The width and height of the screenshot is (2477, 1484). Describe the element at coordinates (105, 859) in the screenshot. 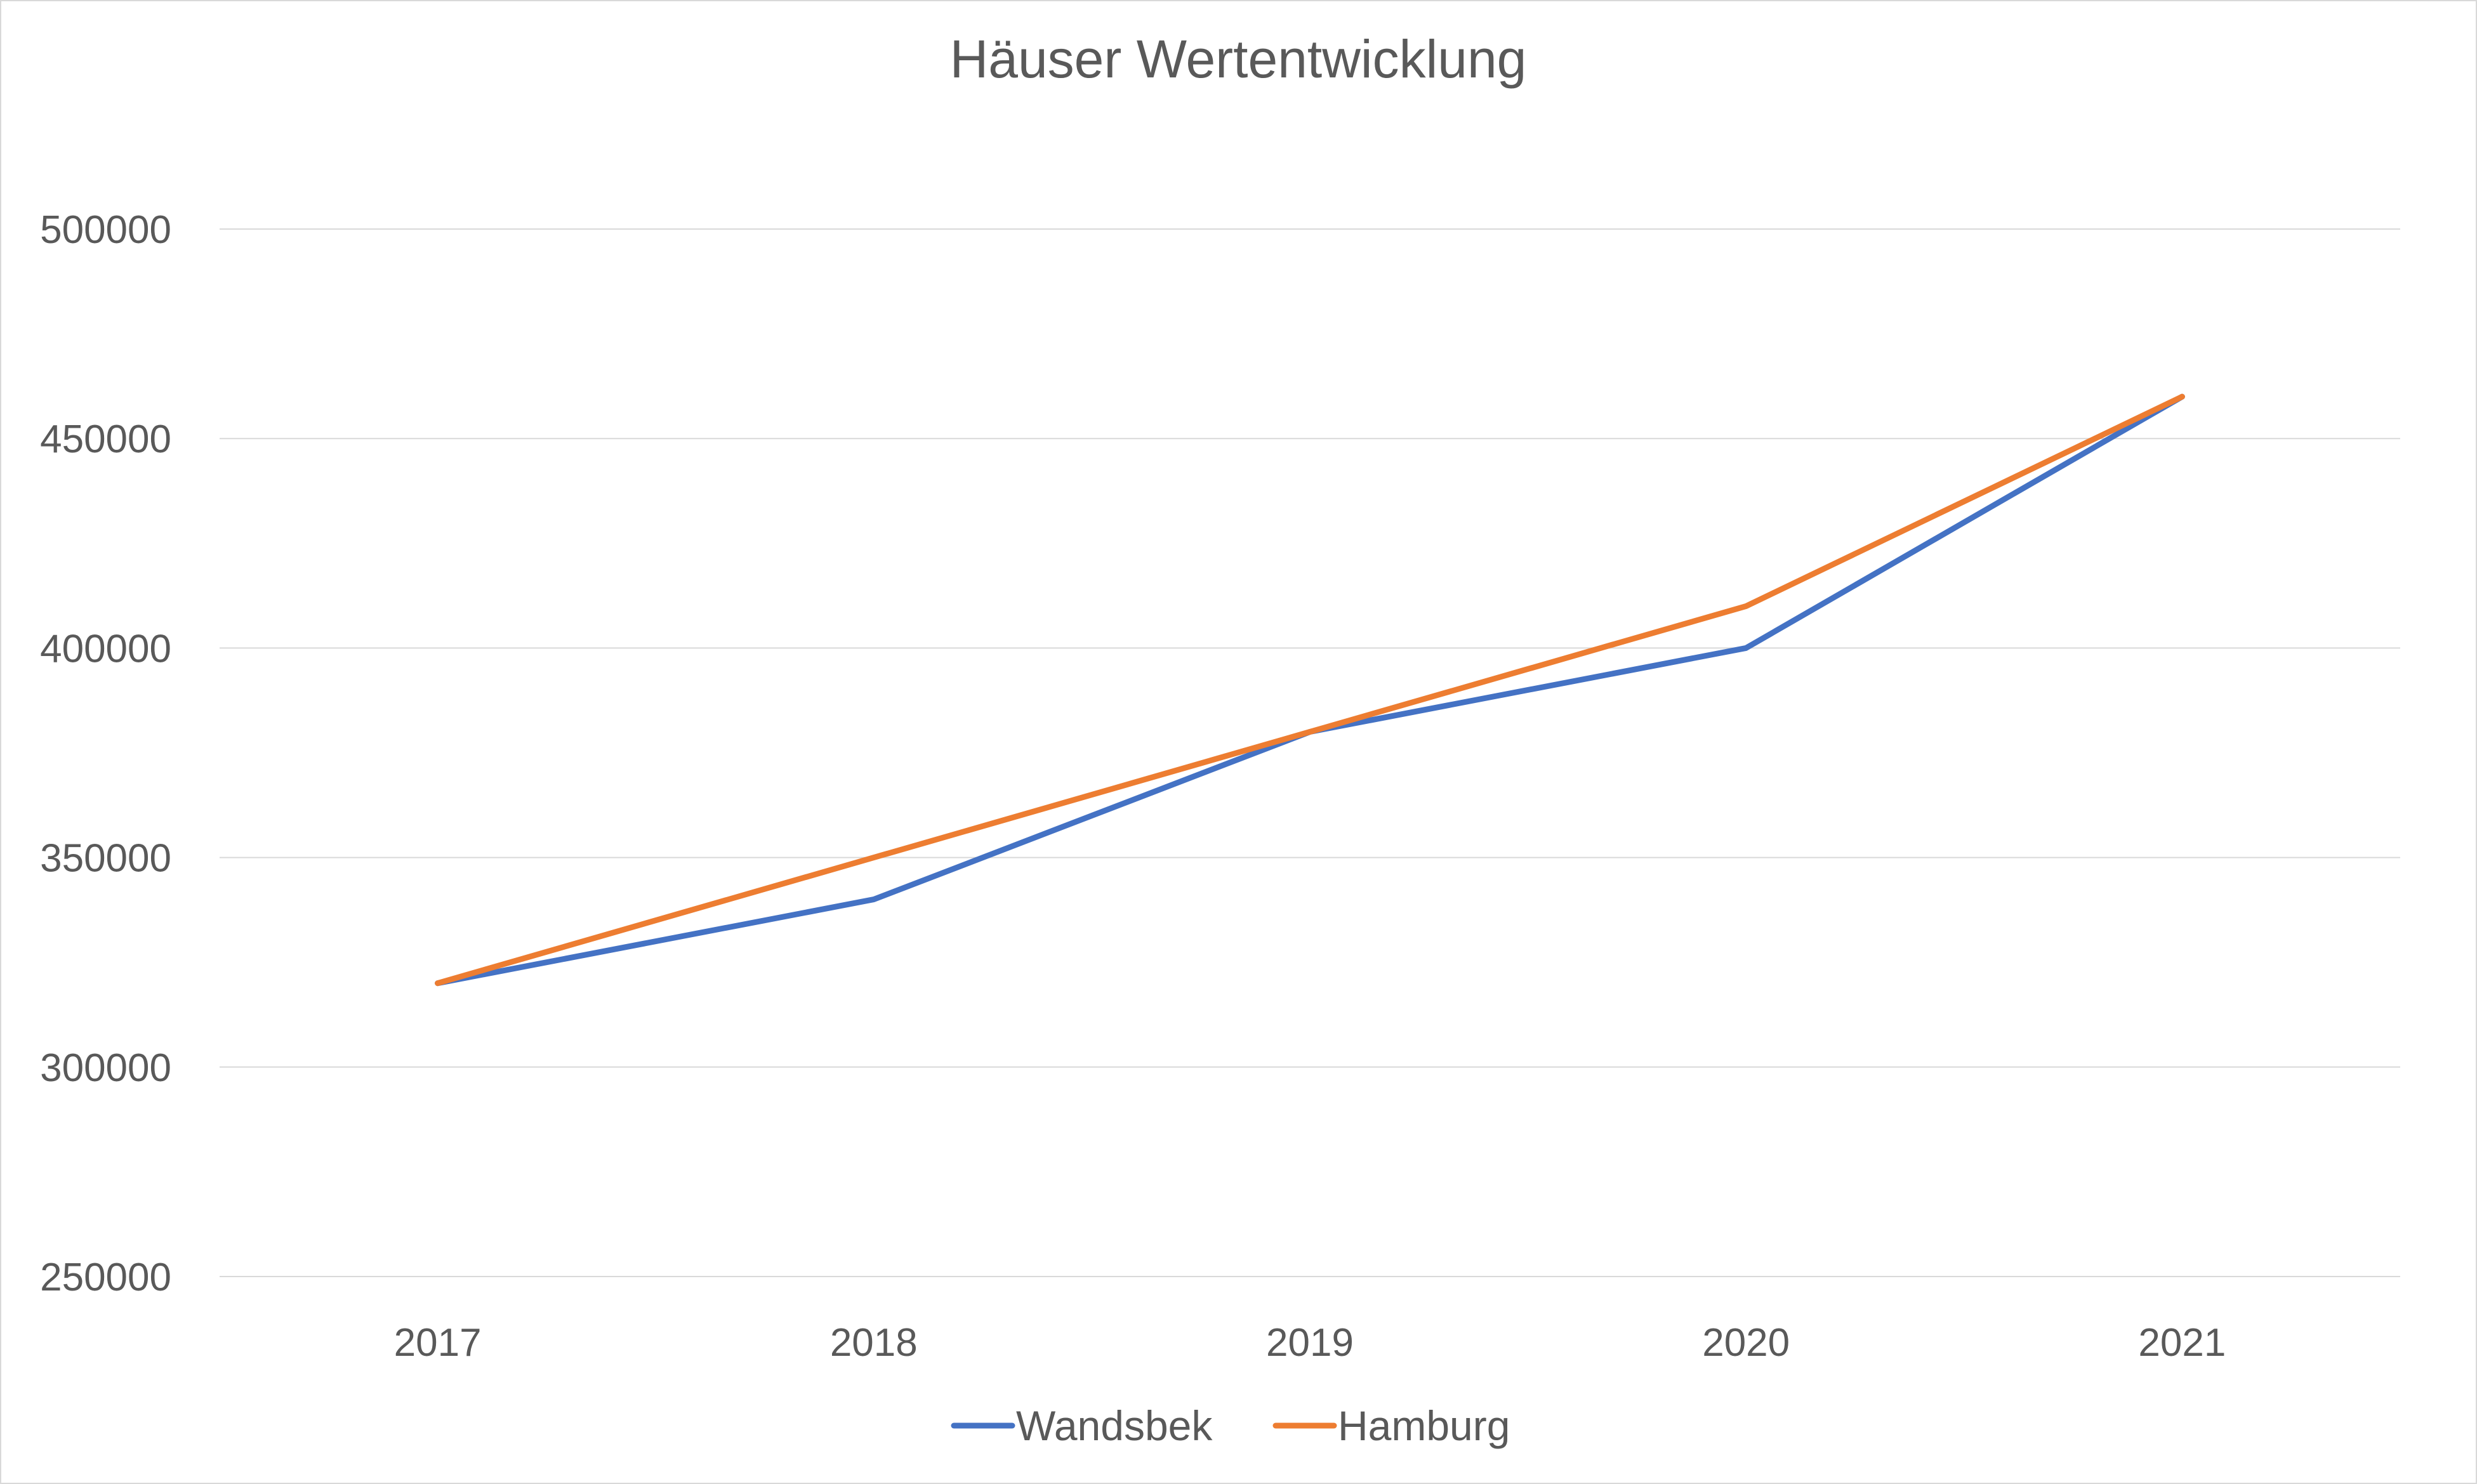

I see `y-tick-label: 350000` at that location.